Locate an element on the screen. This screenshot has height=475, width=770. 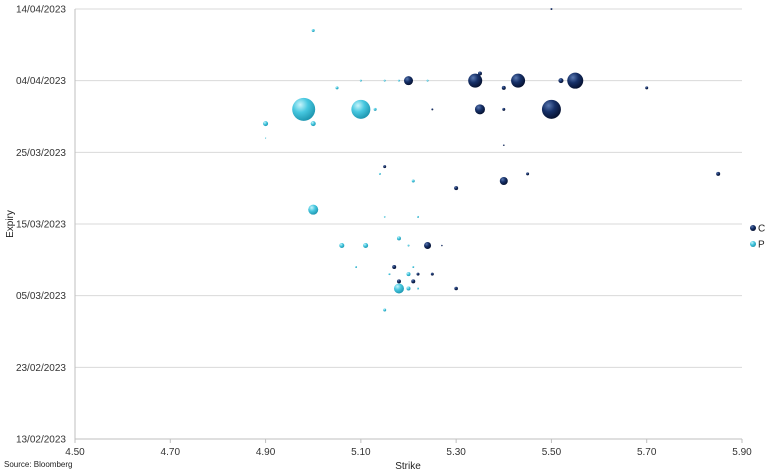
x-tick-label: 5.70 is located at coordinates (647, 452).